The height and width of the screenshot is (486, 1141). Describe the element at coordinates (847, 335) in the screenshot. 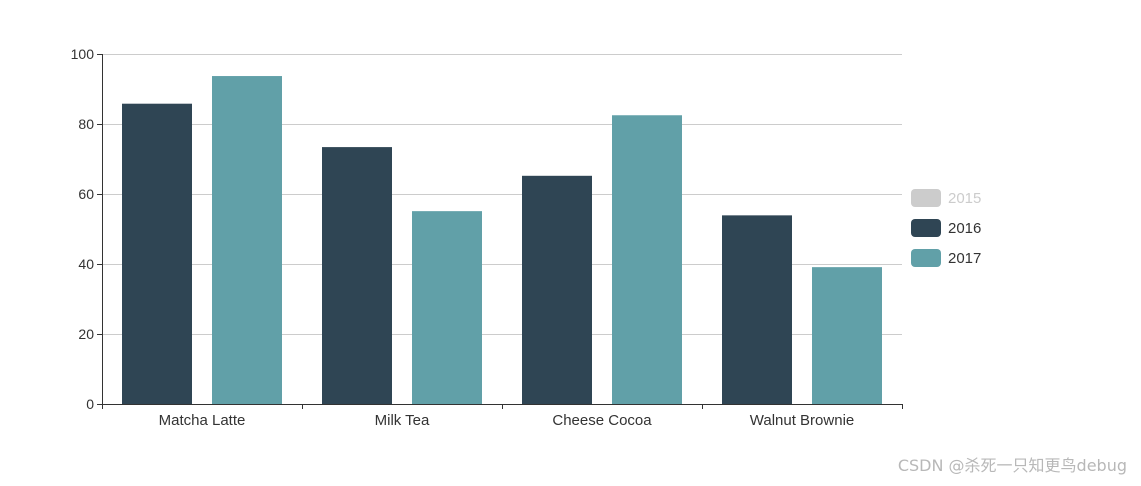

I see `bar-2017-walnut-brownie` at that location.